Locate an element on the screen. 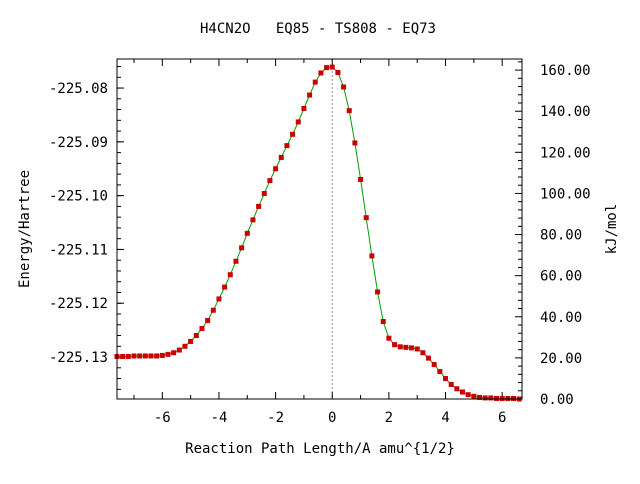  x-tick-label: 0 is located at coordinates (332, 418).